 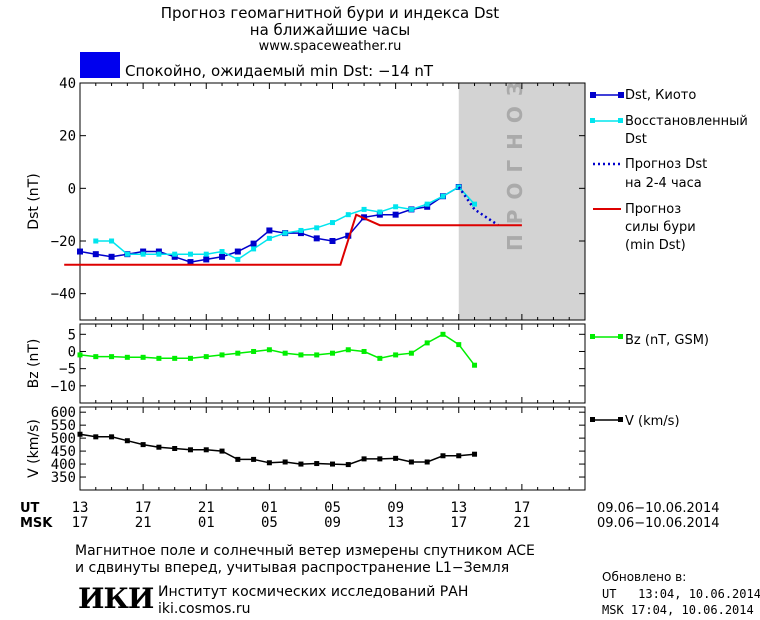 I want to click on updated-ut: UT 13:04, 10.06.2014, so click(x=681, y=594).